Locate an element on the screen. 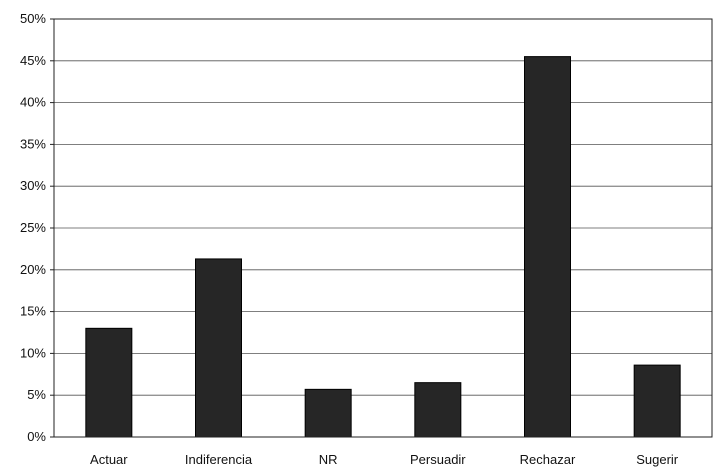 This screenshot has height=471, width=717. y-tick-label: 35% is located at coordinates (33, 143).